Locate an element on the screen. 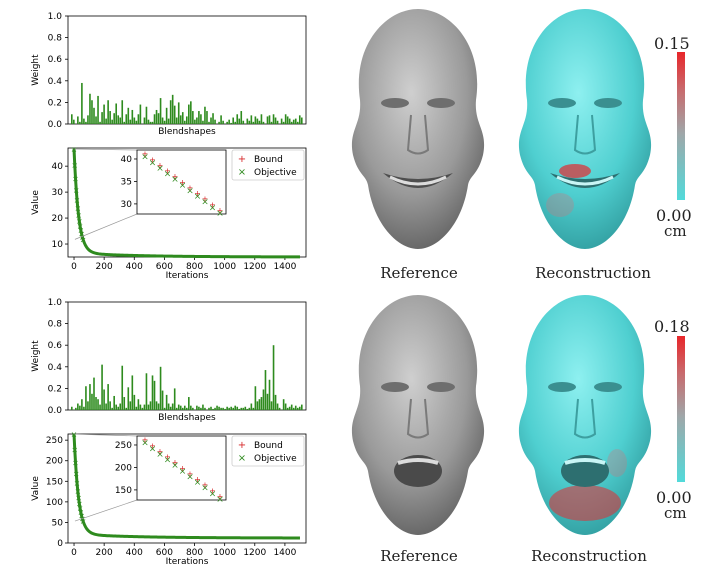  inset-y-tick-label: 250 is located at coordinates (123, 446).